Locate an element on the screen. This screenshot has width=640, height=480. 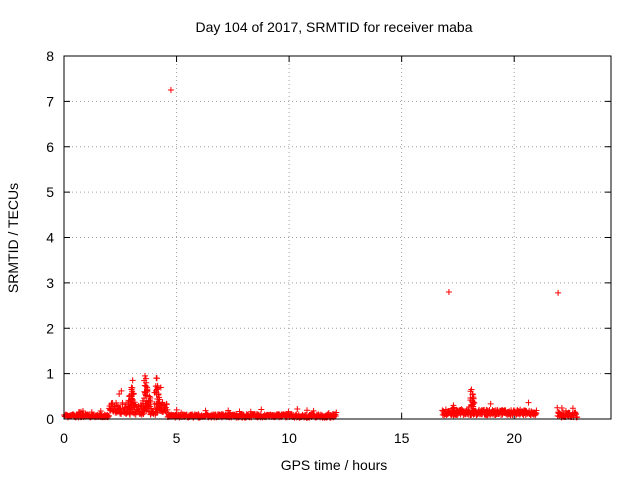
y-tick-label: 0 is located at coordinates (50, 419).